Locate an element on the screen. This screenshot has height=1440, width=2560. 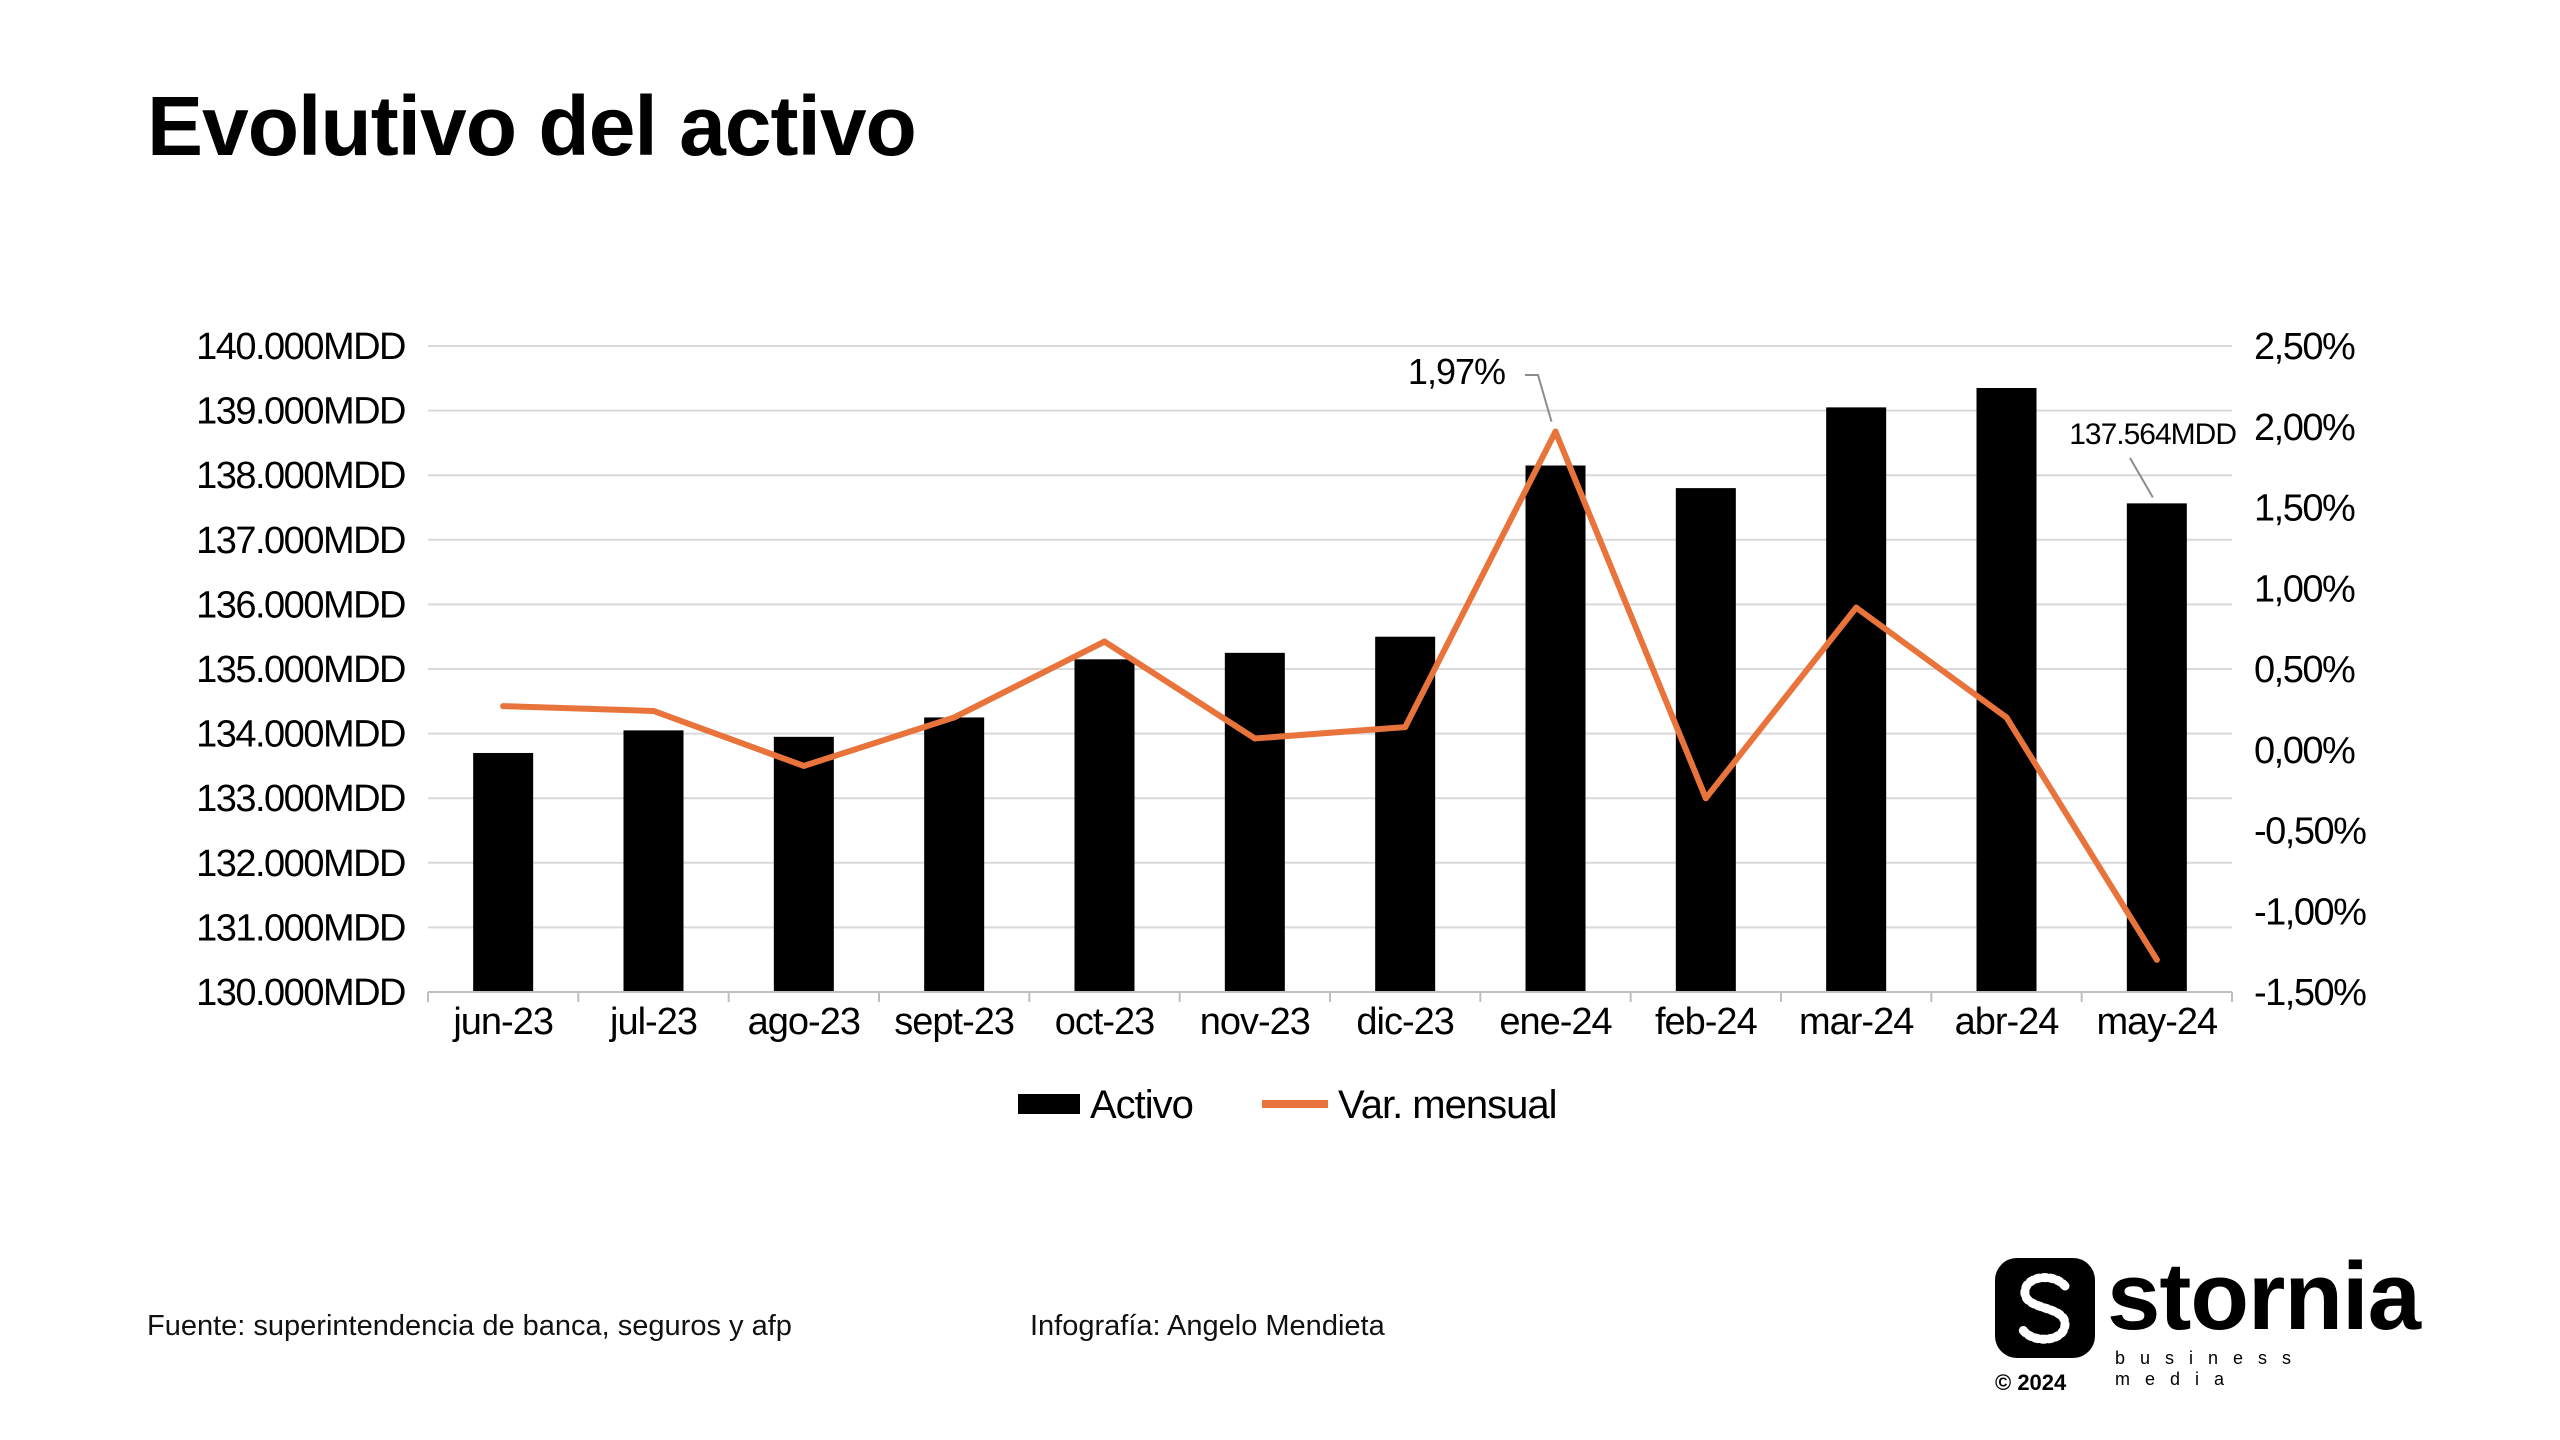
y-left-tick-label: 139.000MDD is located at coordinates (300, 412).